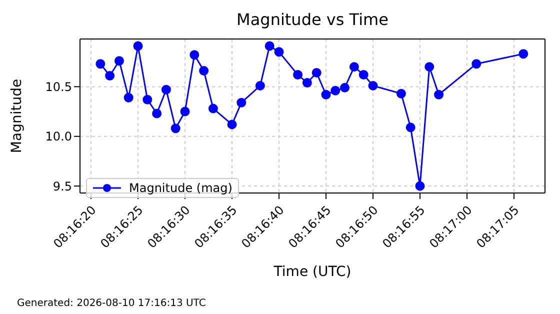 Image resolution: width=560 pixels, height=314 pixels. I want to click on text: Generated: 2026-08-10 17:16:13 UTC, so click(111, 303).